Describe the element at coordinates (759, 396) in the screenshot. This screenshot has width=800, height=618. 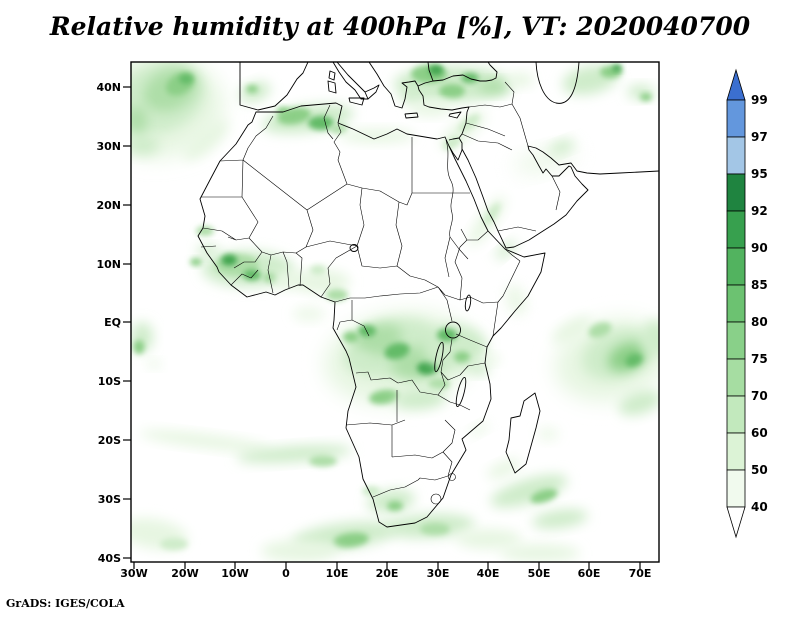
I see `colorbar-label: 70` at that location.